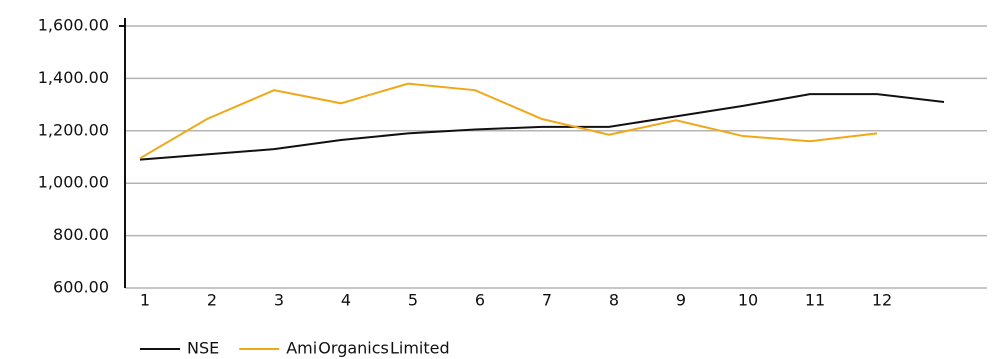 The height and width of the screenshot is (359, 993). I want to click on x-tick-label: 3, so click(279, 300).